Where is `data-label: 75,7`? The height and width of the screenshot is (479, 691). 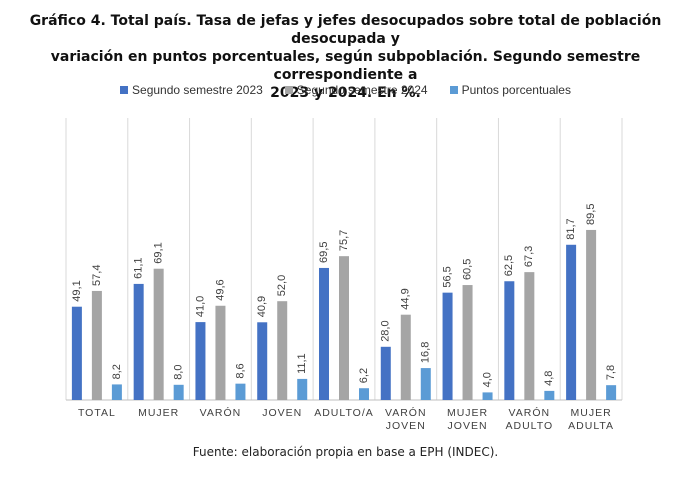 data-label: 75,7 is located at coordinates (344, 240).